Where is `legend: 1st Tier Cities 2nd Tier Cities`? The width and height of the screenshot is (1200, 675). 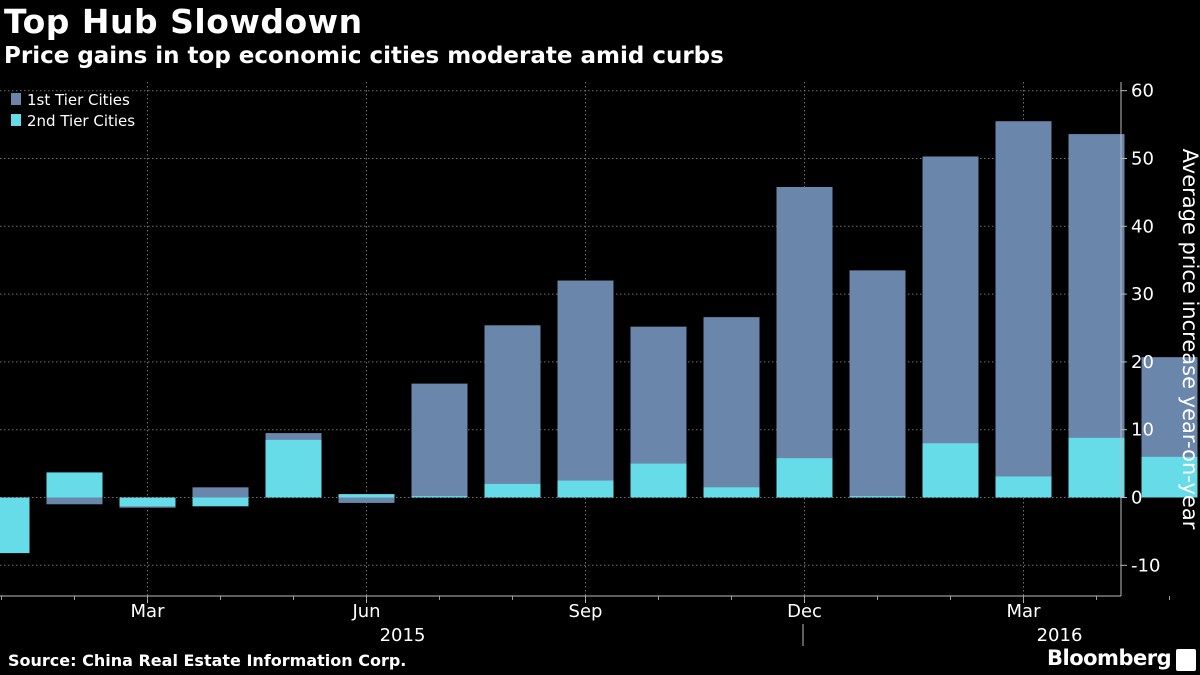 legend: 1st Tier Cities 2nd Tier Cities is located at coordinates (73, 110).